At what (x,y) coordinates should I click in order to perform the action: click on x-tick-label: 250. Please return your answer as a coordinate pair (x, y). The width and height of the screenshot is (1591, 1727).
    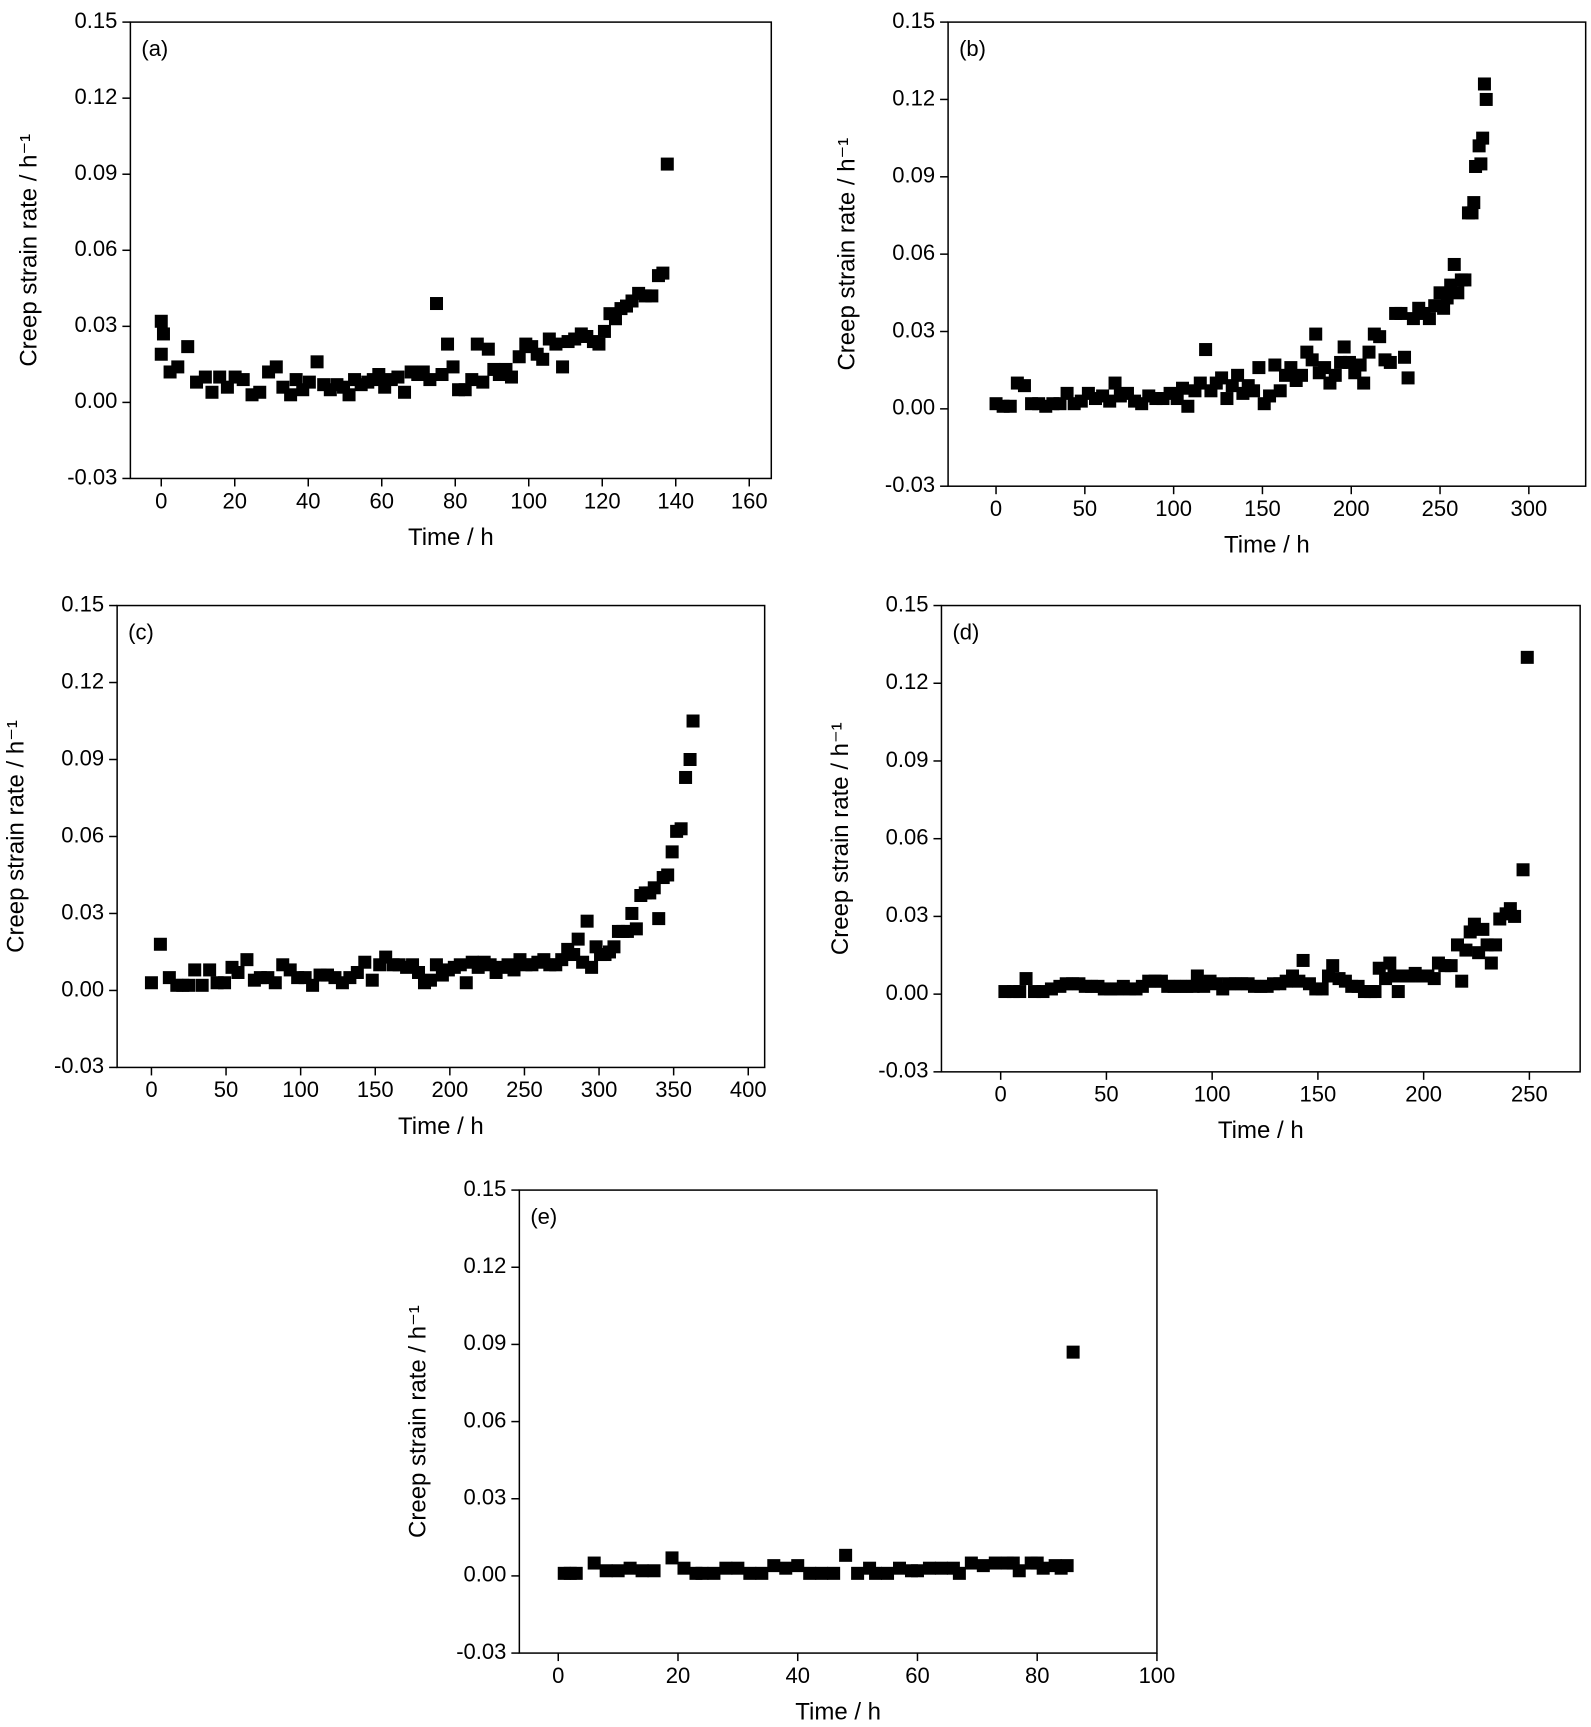
    Looking at the image, I should click on (1440, 508).